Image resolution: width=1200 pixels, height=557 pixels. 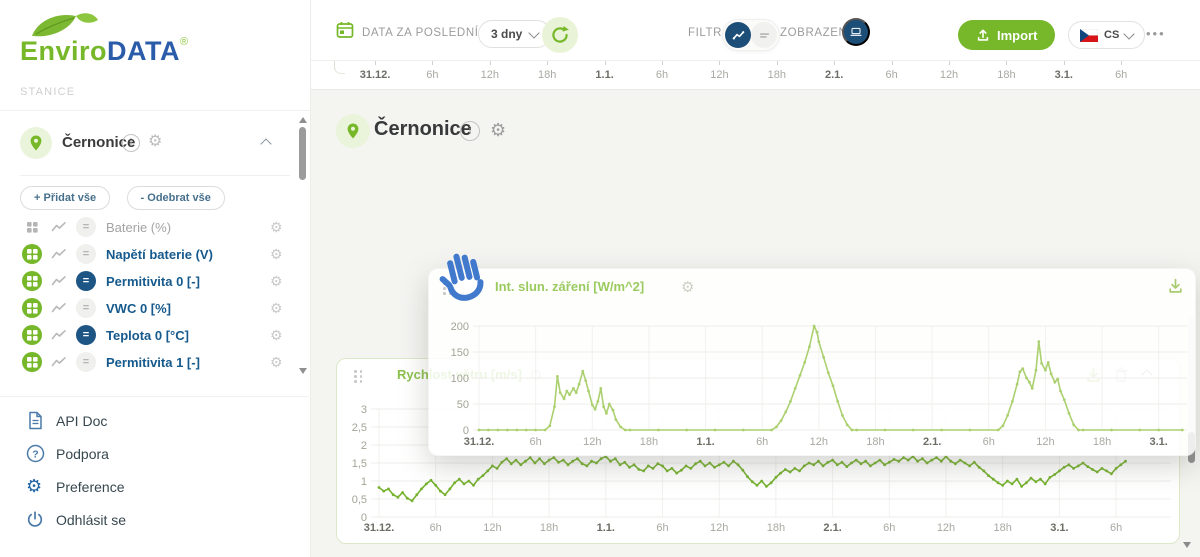 What do you see at coordinates (36, 143) in the screenshot?
I see `location-pin-icon` at bounding box center [36, 143].